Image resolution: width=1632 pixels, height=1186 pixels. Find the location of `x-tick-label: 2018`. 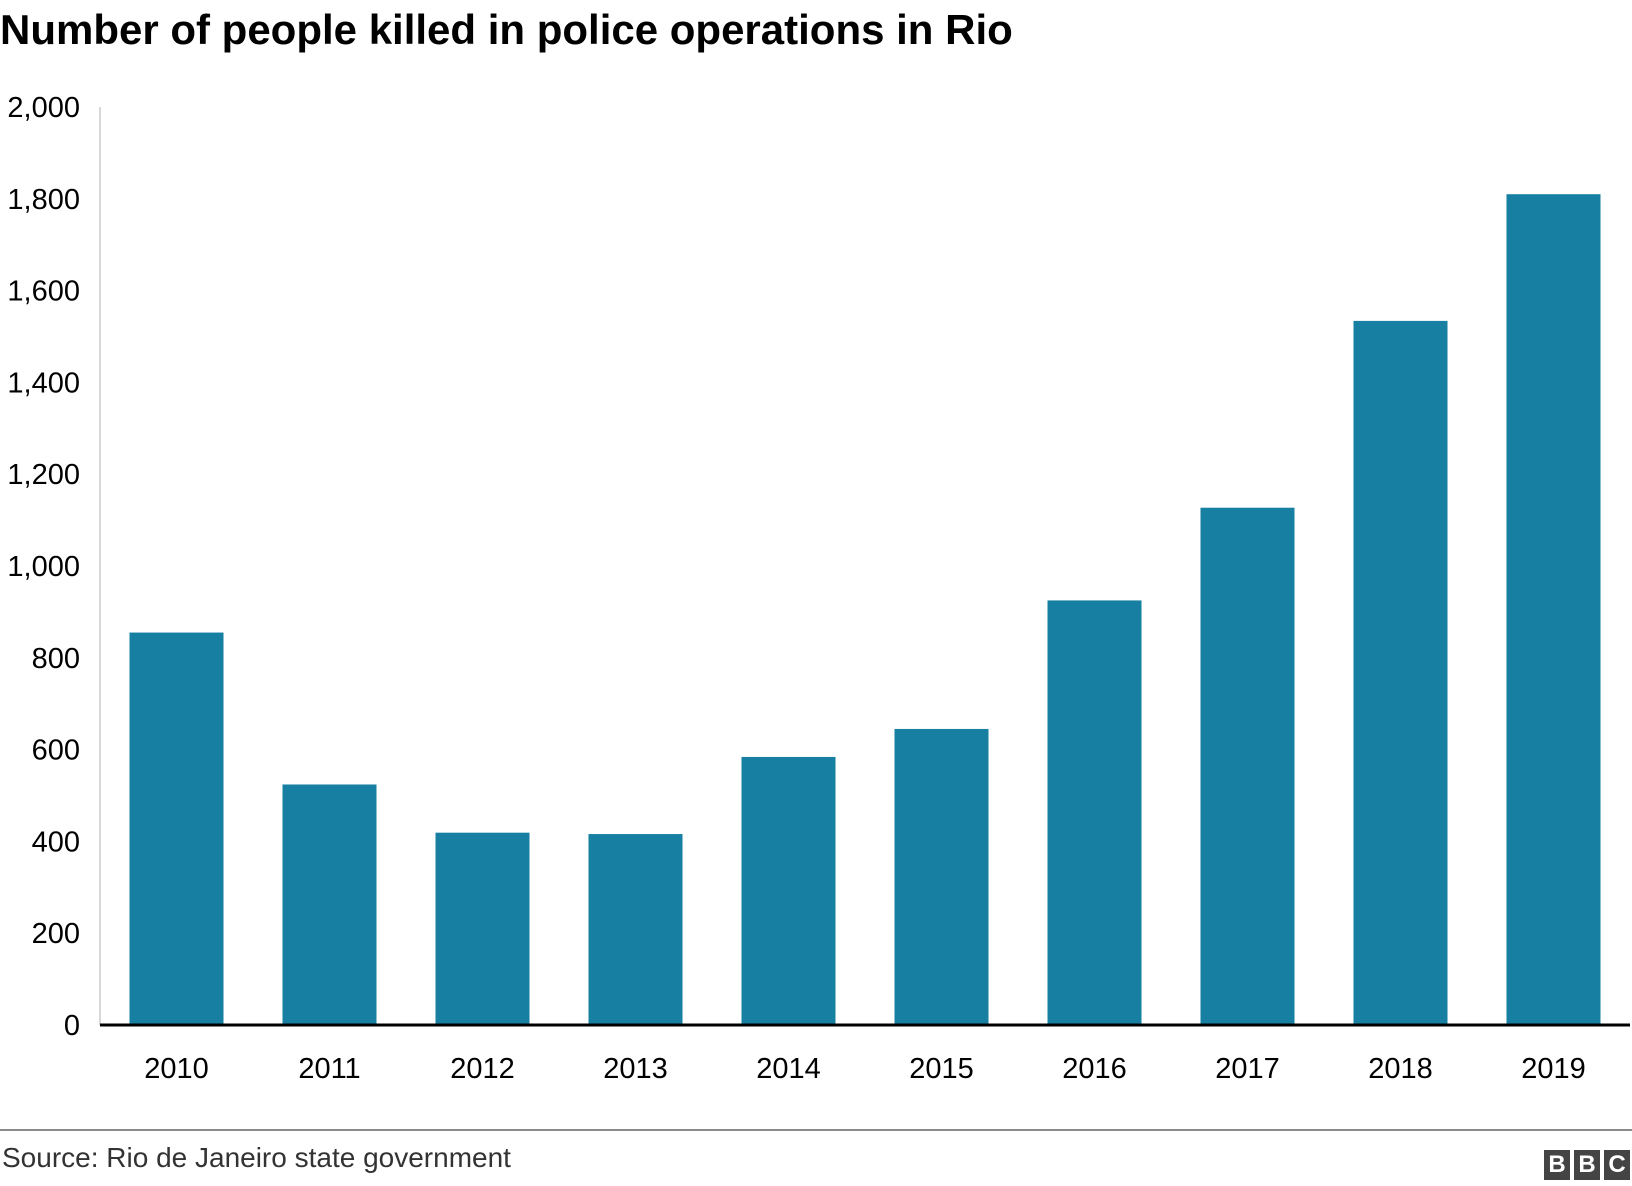

x-tick-label: 2018 is located at coordinates (1400, 1069).